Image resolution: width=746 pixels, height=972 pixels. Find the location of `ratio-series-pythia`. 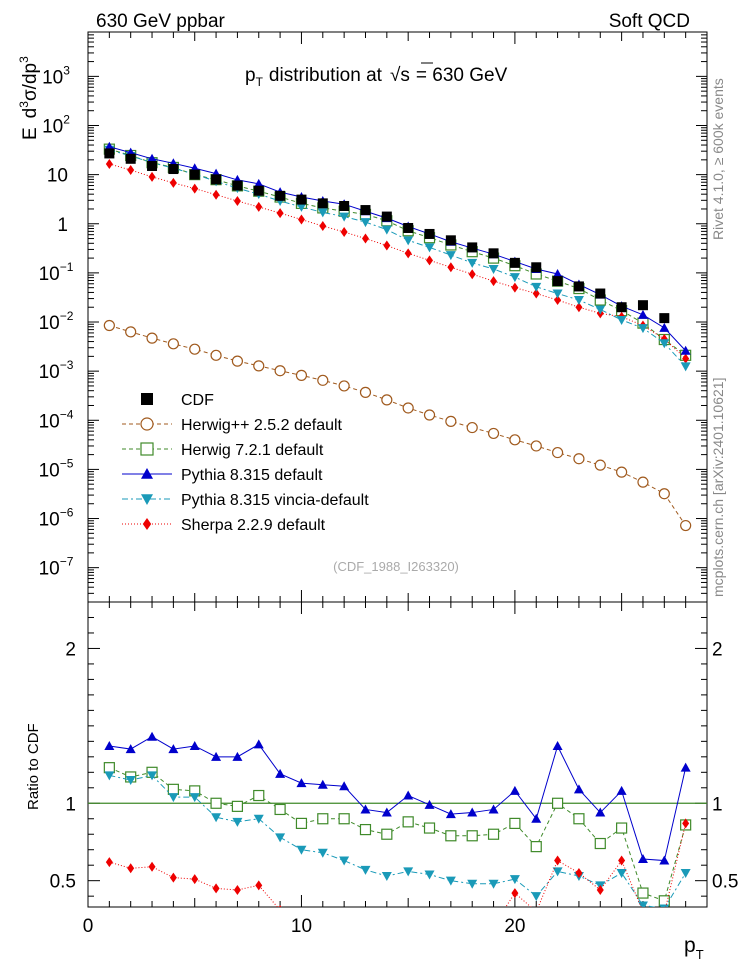

ratio-series-pythia is located at coordinates (397, 798).